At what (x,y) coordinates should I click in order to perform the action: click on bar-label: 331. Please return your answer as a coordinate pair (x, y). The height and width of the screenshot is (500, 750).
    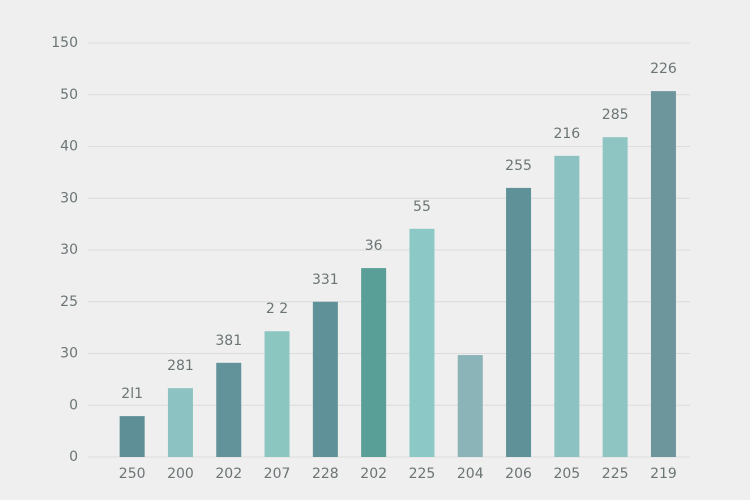
    Looking at the image, I should click on (325, 280).